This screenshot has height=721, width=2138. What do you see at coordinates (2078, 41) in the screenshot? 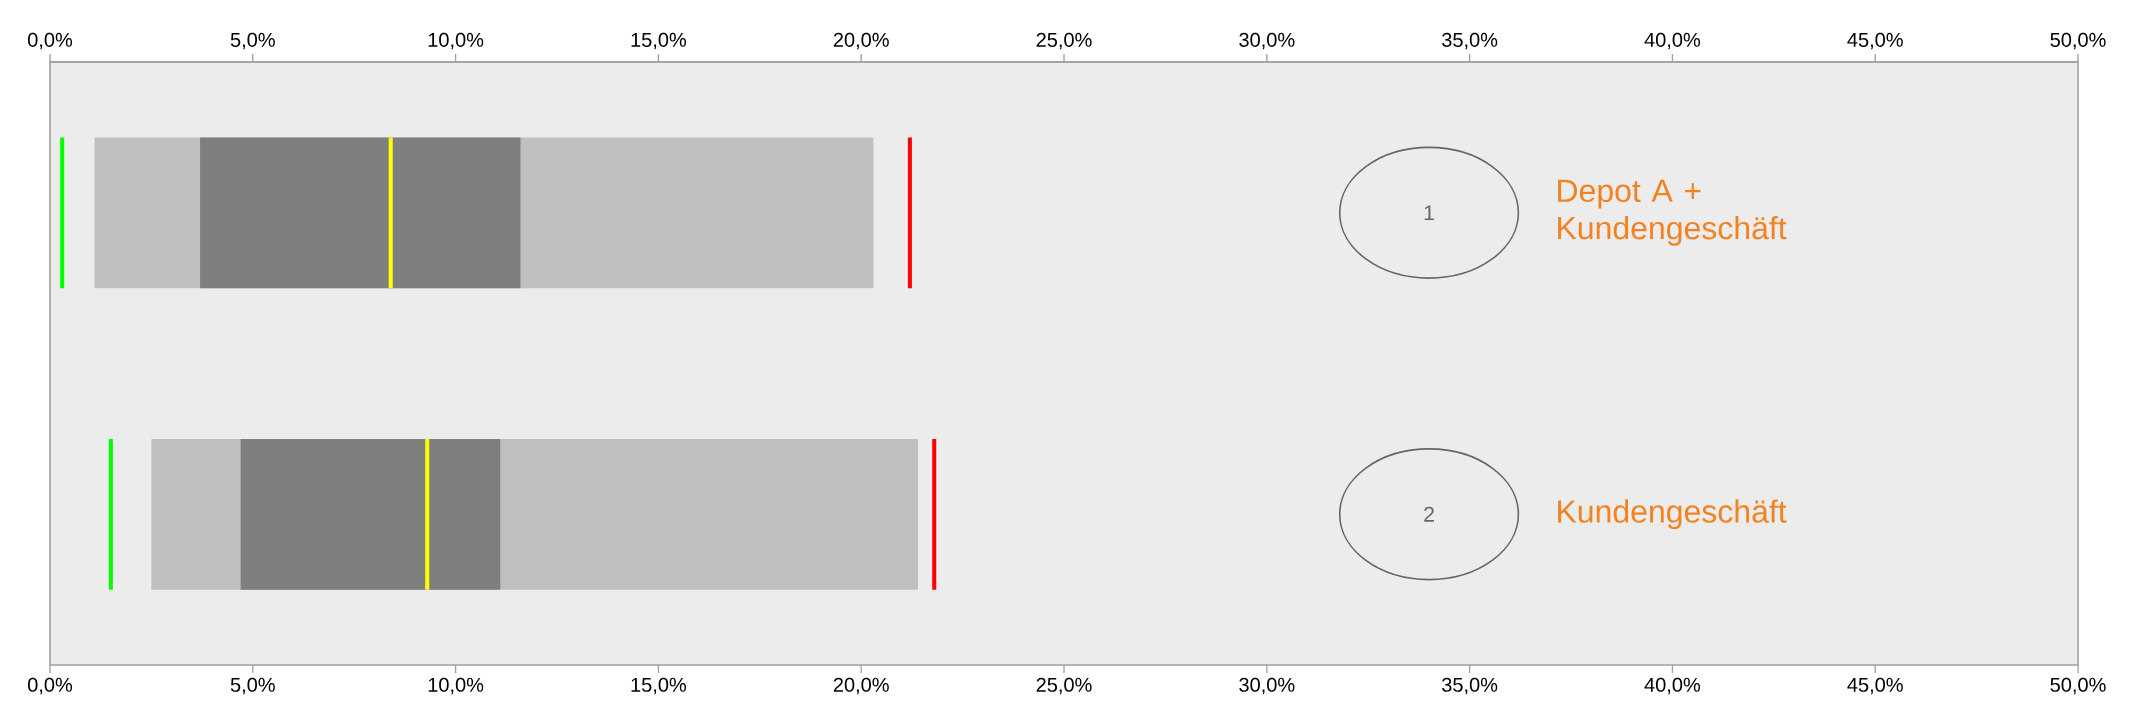
I see `x2-tick-label: 50,0%` at bounding box center [2078, 41].